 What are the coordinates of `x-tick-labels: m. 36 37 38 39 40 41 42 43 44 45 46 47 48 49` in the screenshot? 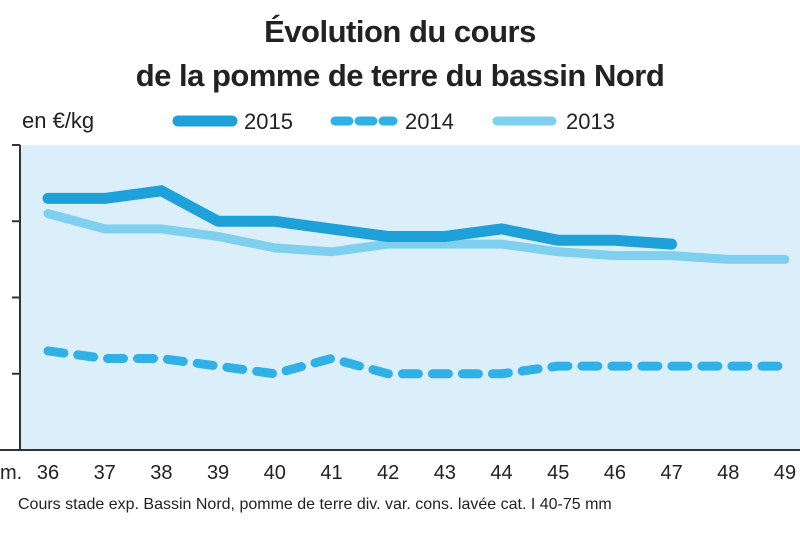 It's located at (398, 473).